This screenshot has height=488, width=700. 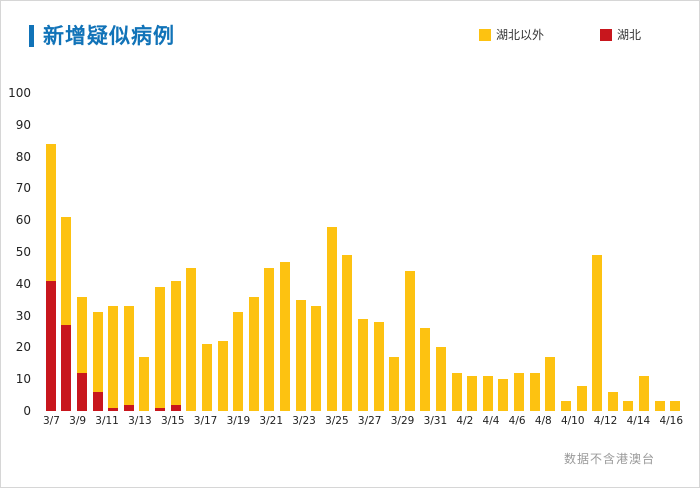 I want to click on x-axis-tick-label: 4/6, so click(x=517, y=421).